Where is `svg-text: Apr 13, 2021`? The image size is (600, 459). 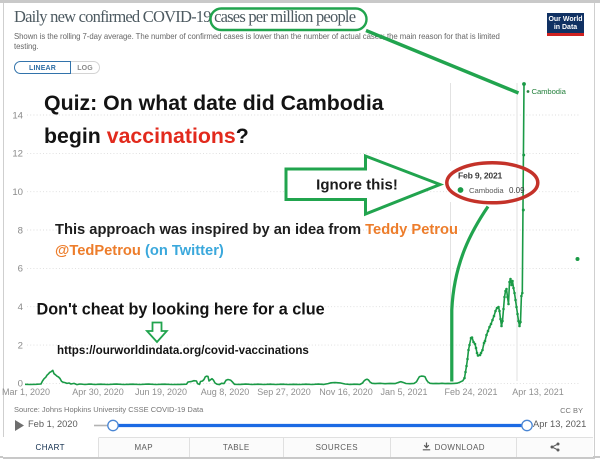 svg-text: Apr 13, 2021 is located at coordinates (538, 392).